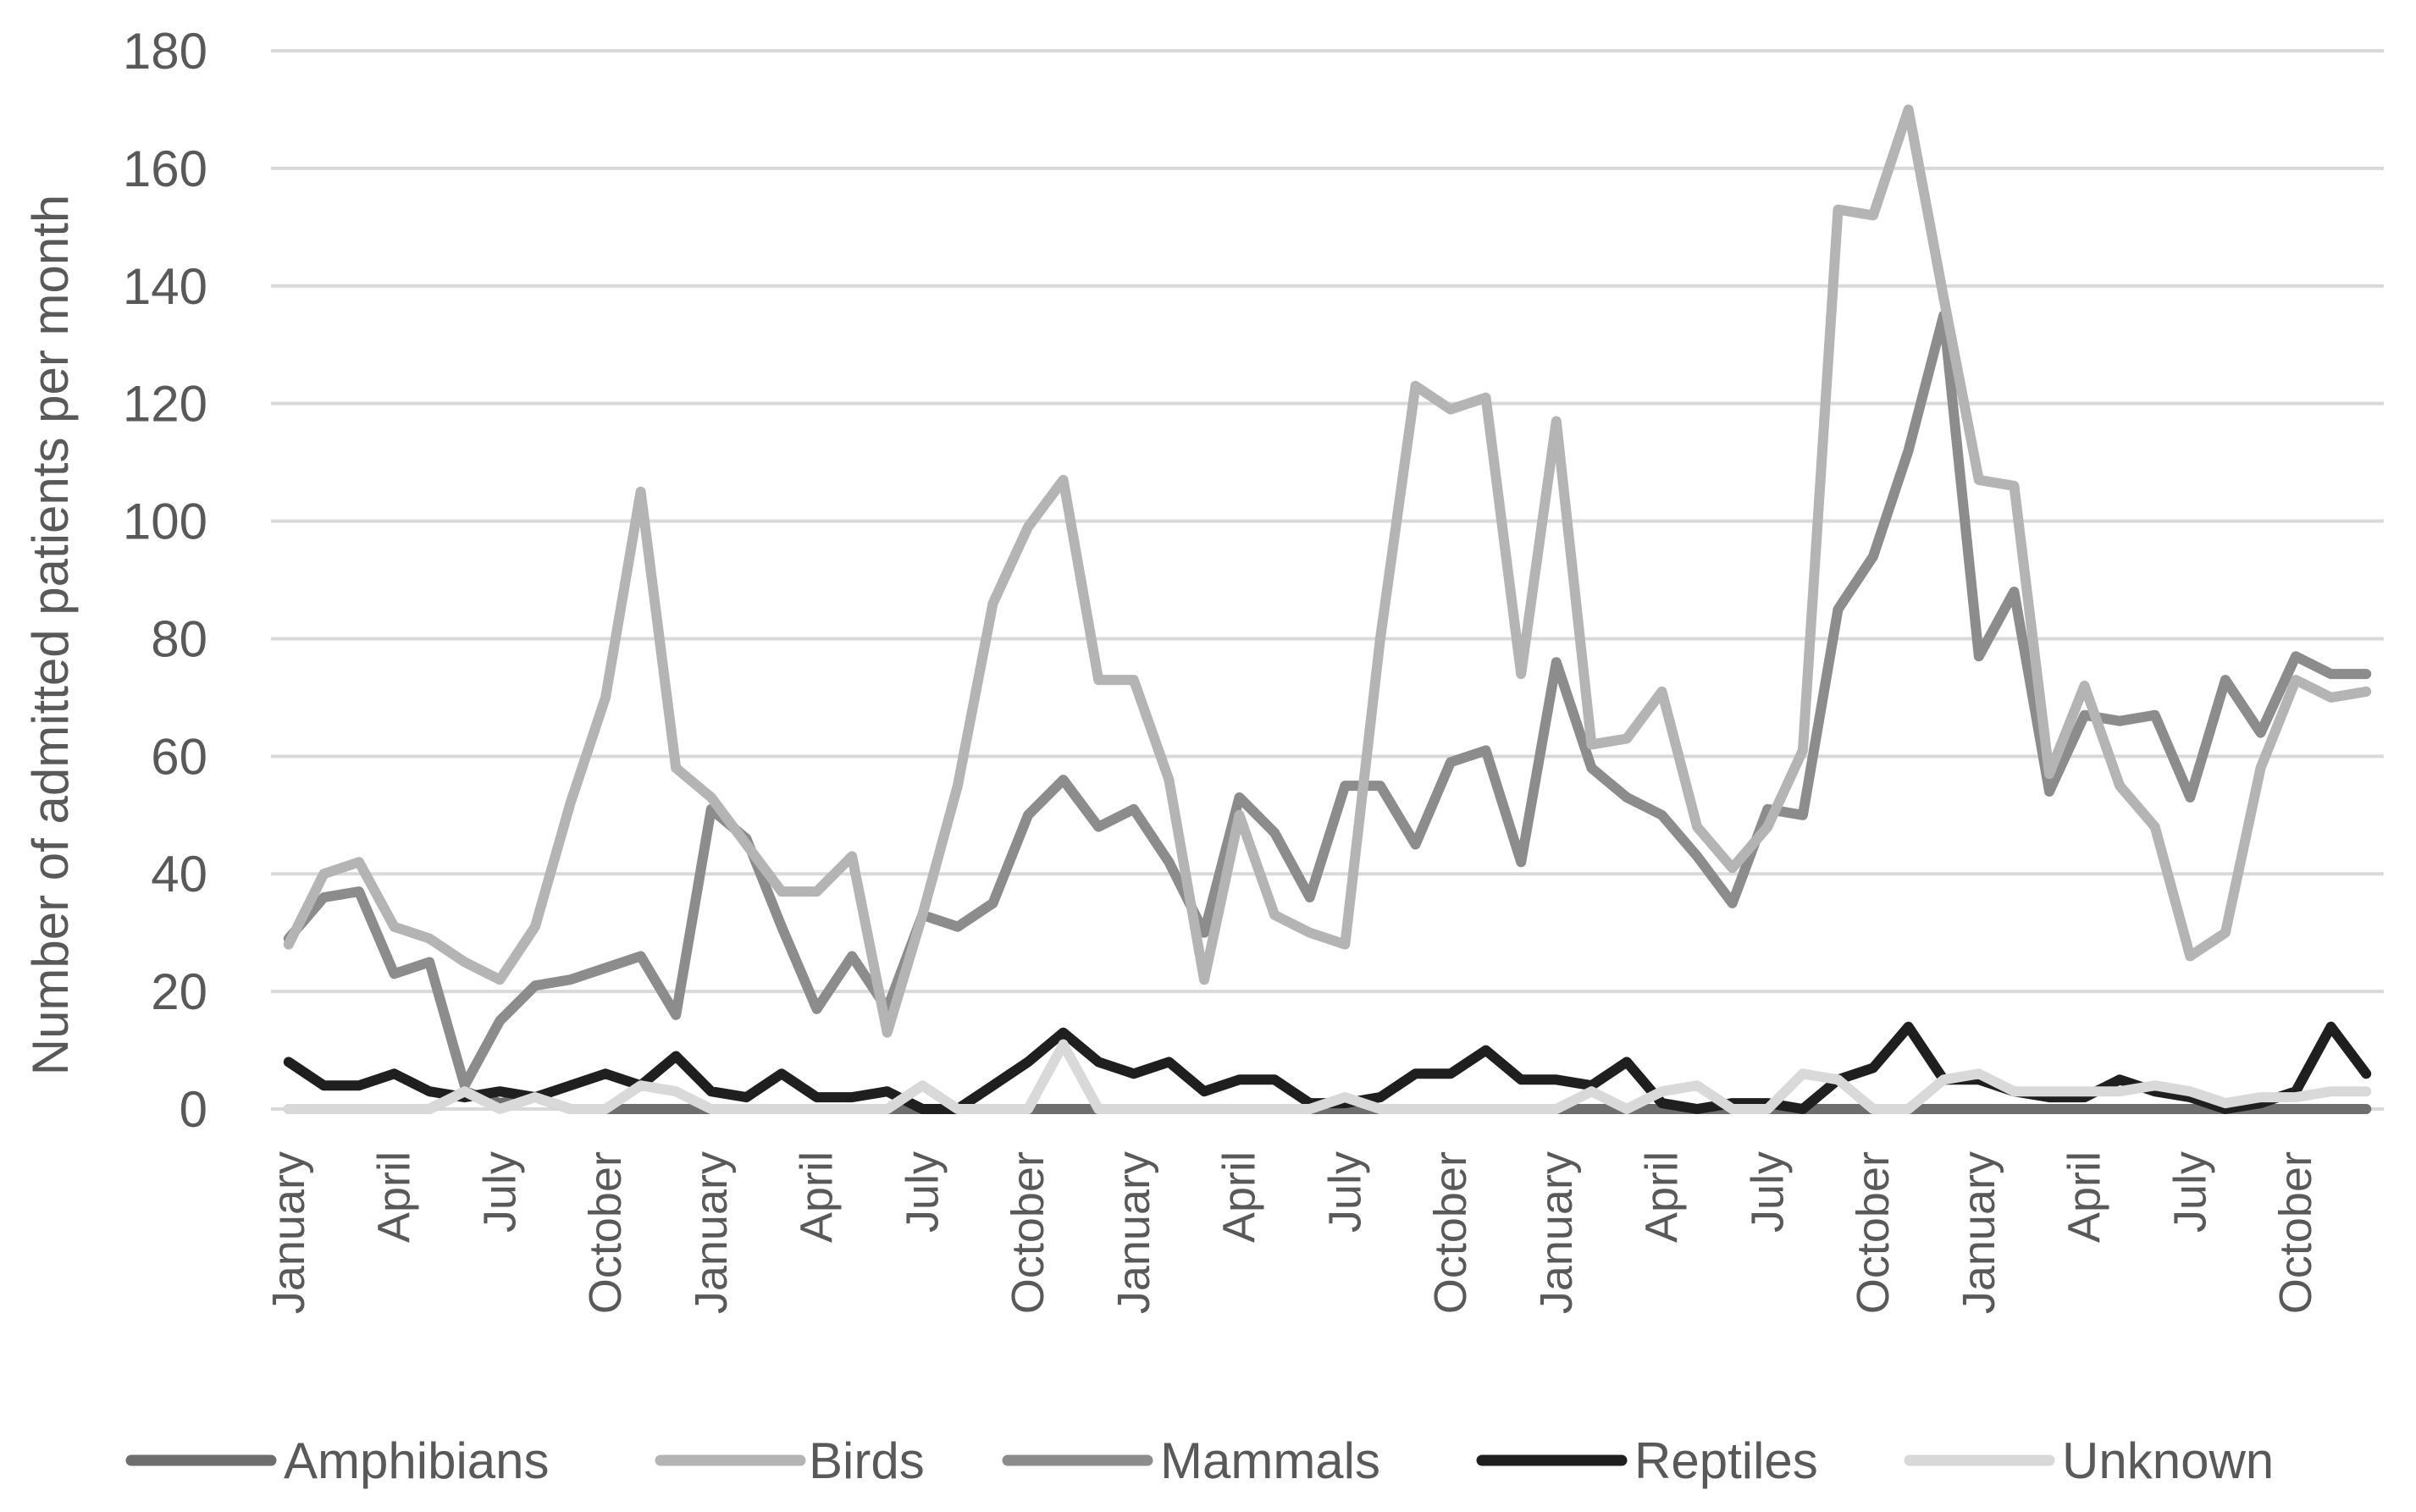 This screenshot has height=1512, width=2416. Describe the element at coordinates (1327, 1100) in the screenshot. I see `series-line-amphibians` at that location.